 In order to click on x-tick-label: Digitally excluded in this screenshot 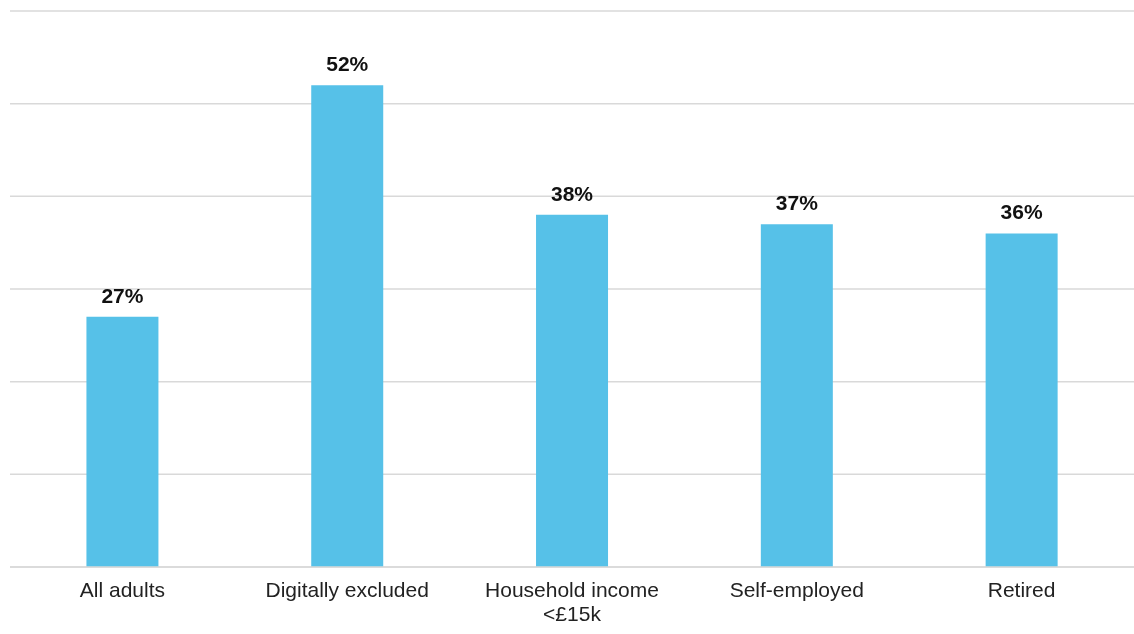, I will do `click(347, 589)`.